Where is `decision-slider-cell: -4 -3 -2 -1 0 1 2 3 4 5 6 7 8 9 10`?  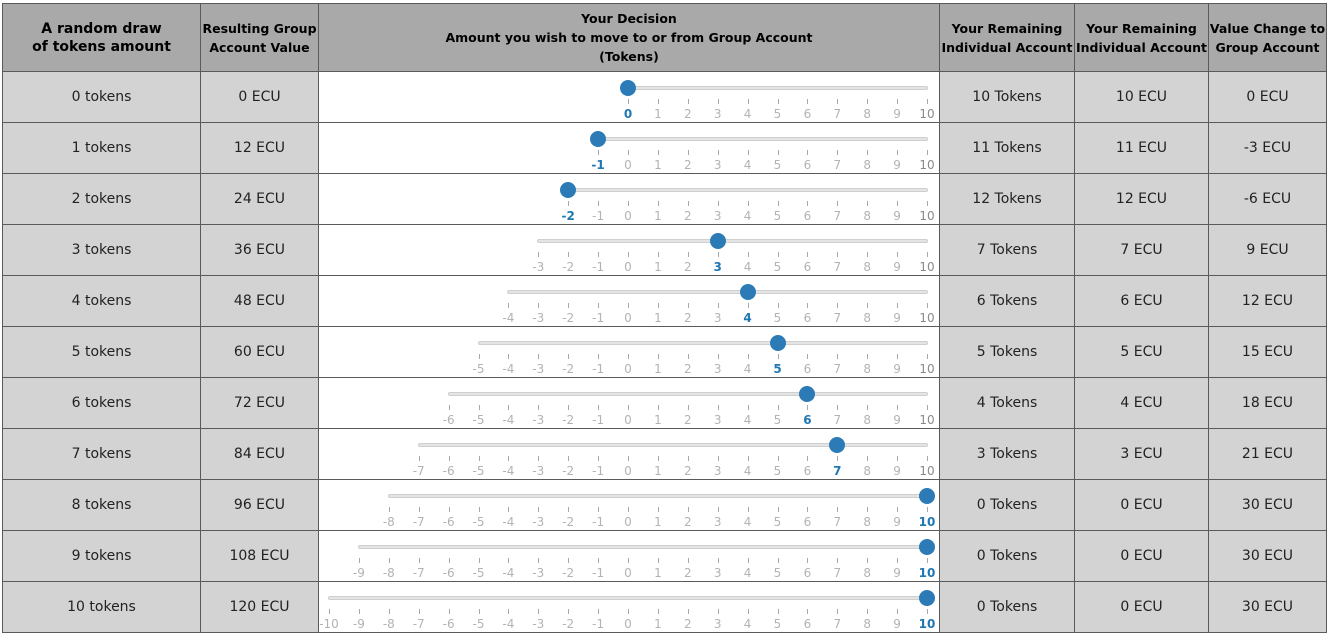
decision-slider-cell: -4 -3 -2 -1 0 1 2 3 4 5 6 7 8 9 10 is located at coordinates (629, 301).